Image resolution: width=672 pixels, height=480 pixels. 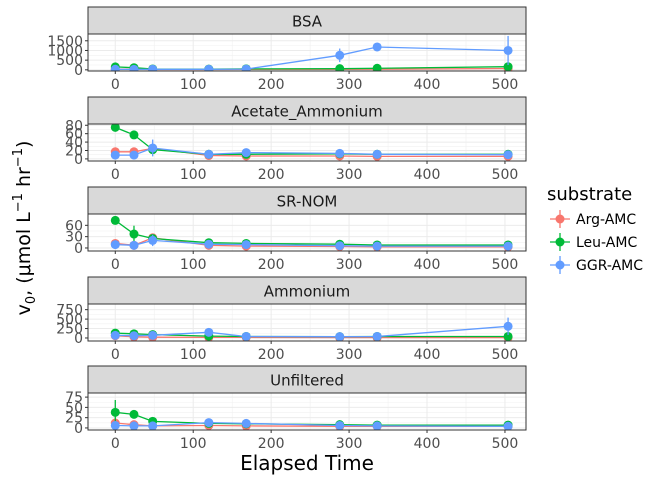 I want to click on y-tick-label: 40, so click(x=74, y=143).